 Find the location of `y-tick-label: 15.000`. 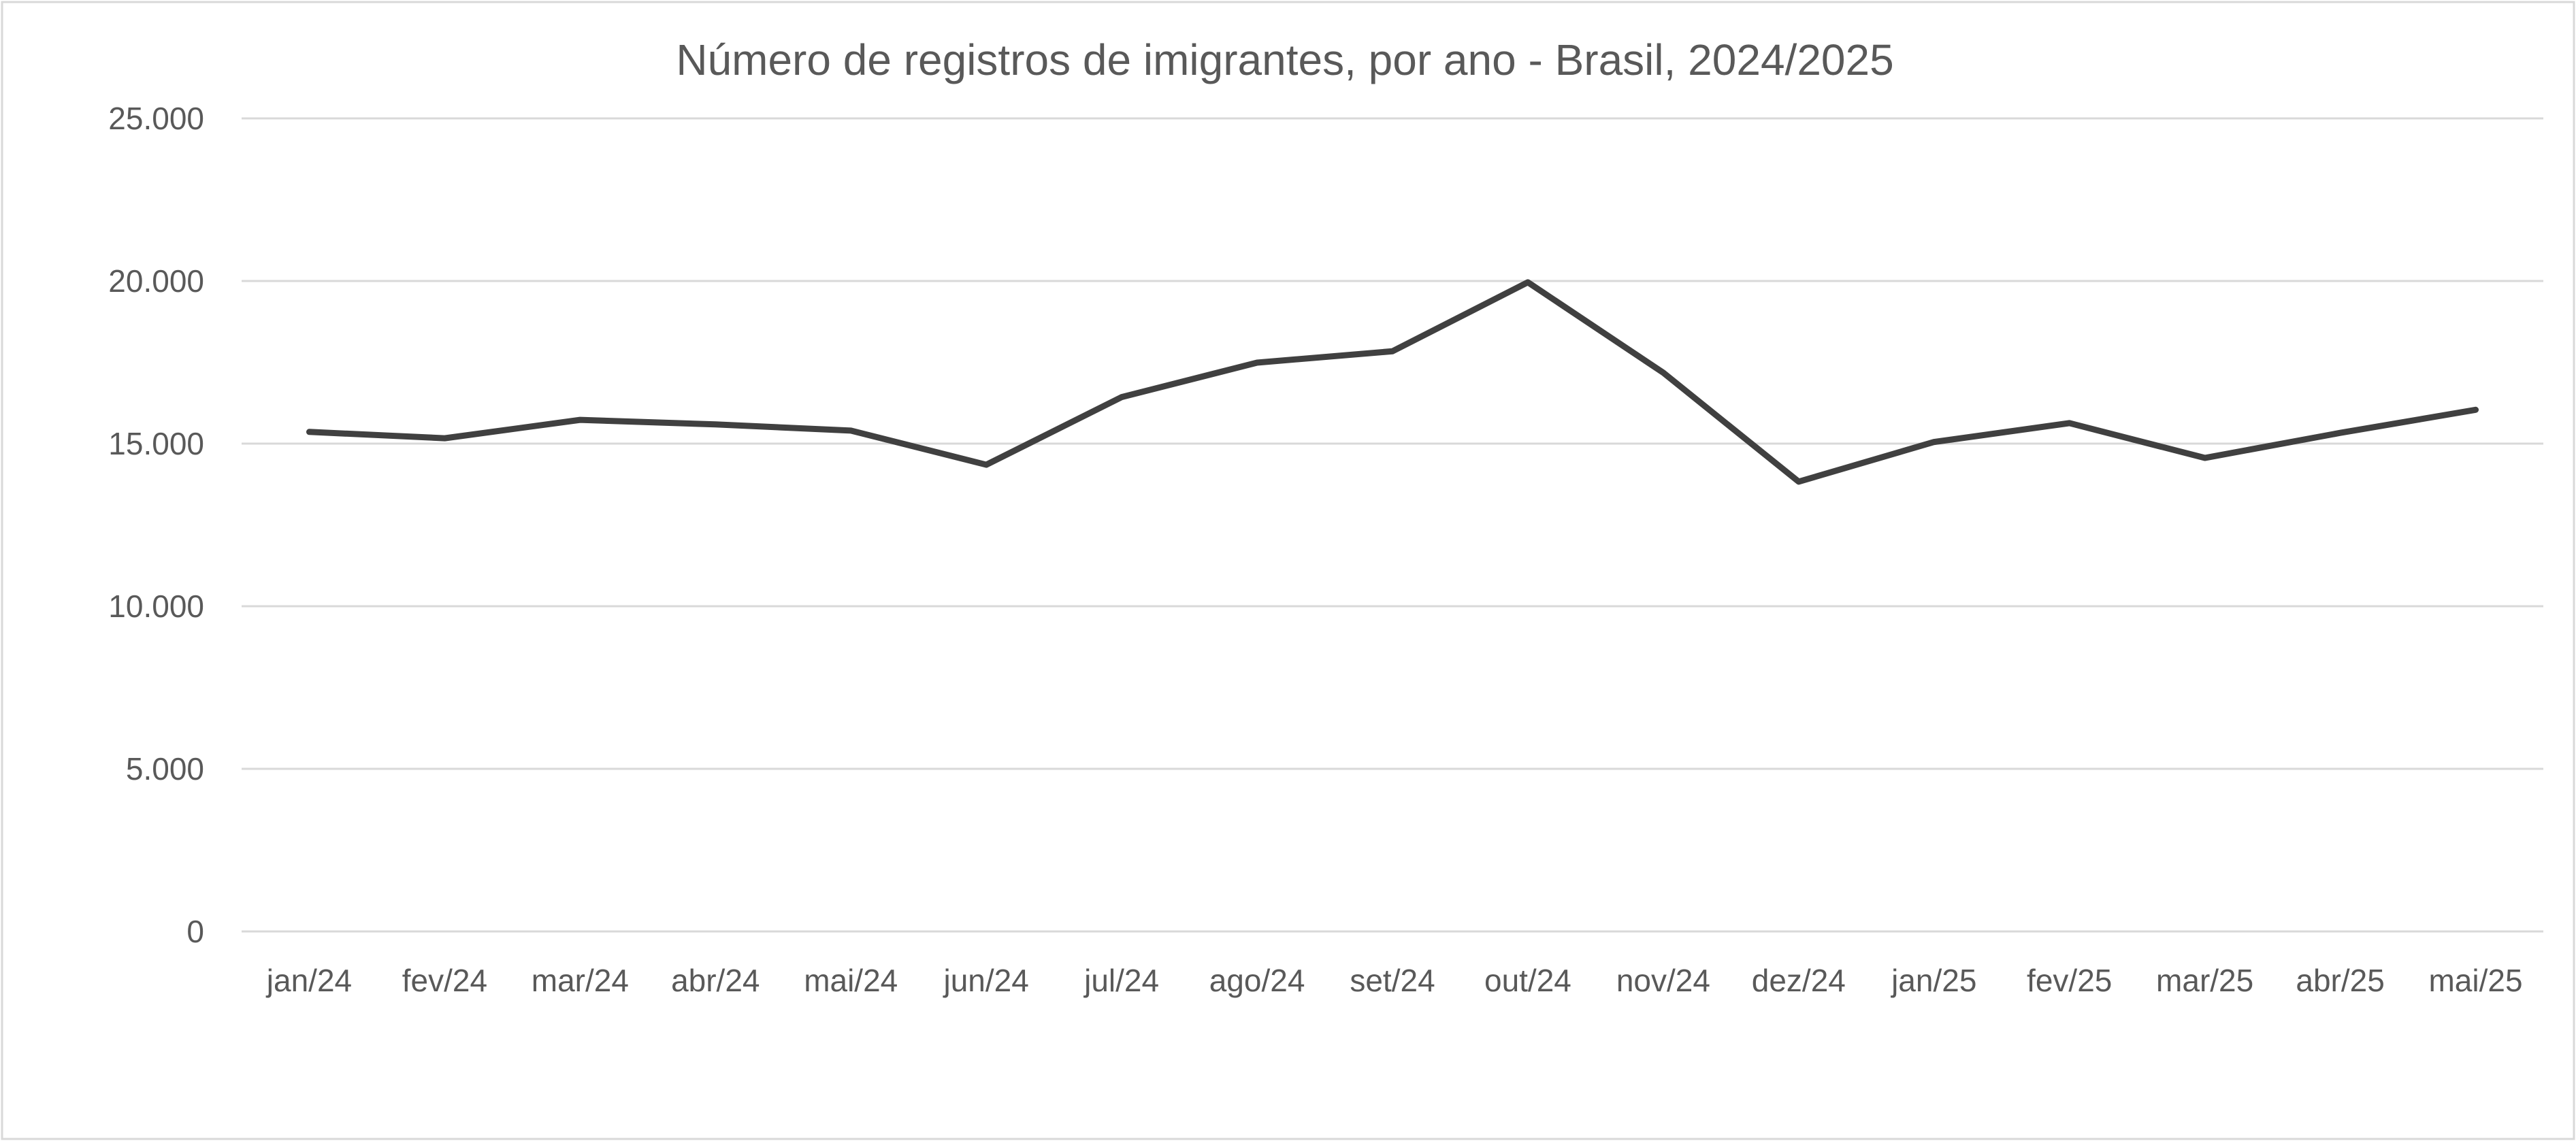

y-tick-label: 15.000 is located at coordinates (156, 443).